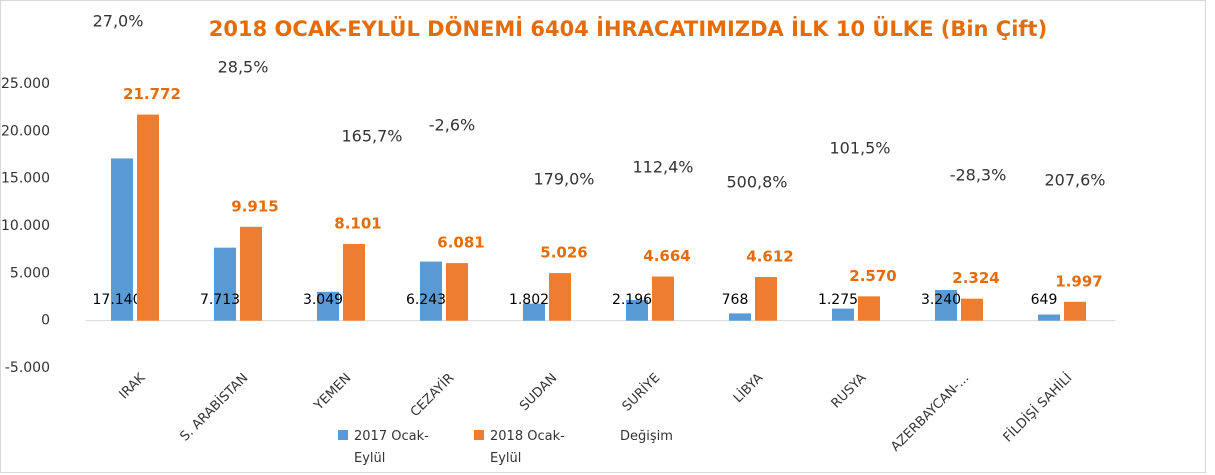 The height and width of the screenshot is (475, 1215). I want to click on y-tick-label: 10.000, so click(25, 226).